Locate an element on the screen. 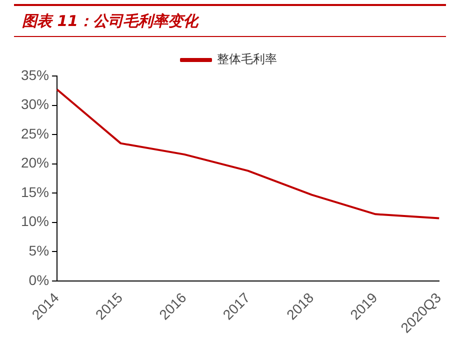 Image resolution: width=460 pixels, height=346 pixels. y-tick-label: 15% is located at coordinates (35, 192).